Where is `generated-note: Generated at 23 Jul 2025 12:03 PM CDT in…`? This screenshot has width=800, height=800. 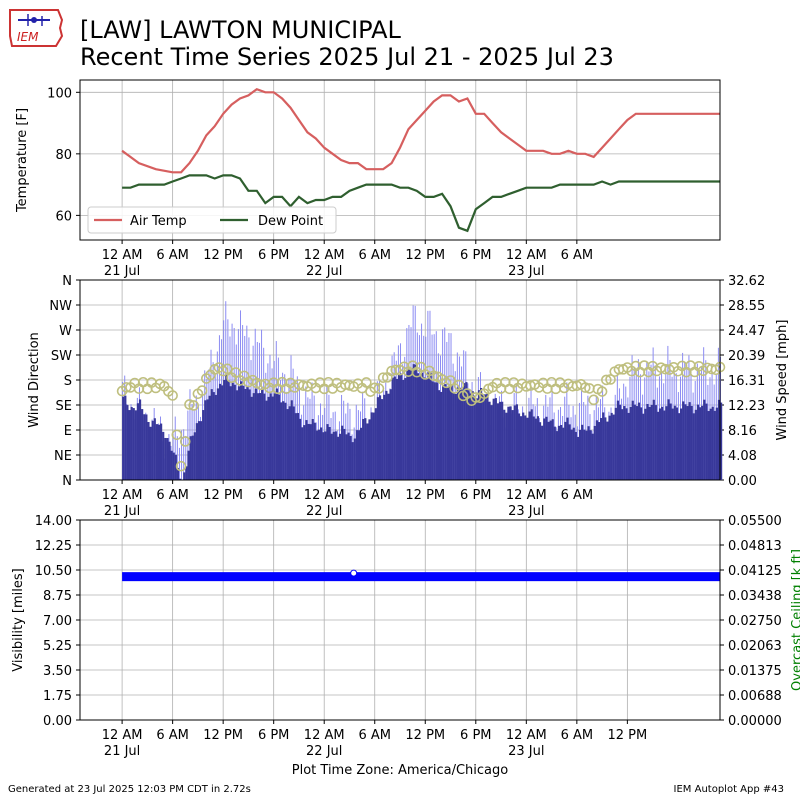 generated-note: Generated at 23 Jul 2025 12:03 PM CDT in… is located at coordinates (129, 789).